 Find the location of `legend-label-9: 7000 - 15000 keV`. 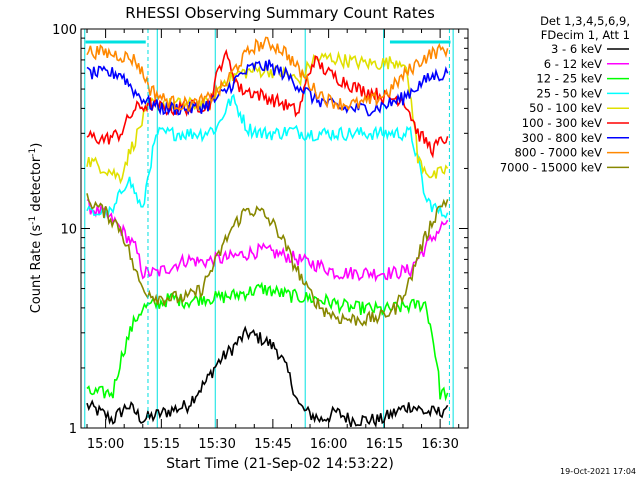

legend-label-9: 7000 - 15000 keV is located at coordinates (551, 167).